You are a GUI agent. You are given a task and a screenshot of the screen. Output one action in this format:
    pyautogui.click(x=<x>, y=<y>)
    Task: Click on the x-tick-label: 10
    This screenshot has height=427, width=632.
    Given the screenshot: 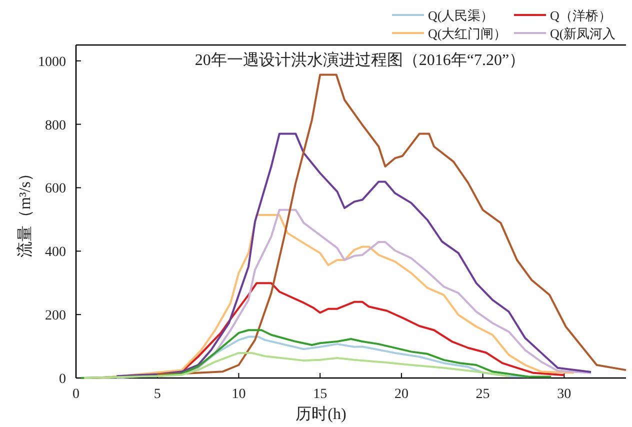 What is the action you would take?
    pyautogui.click(x=239, y=394)
    